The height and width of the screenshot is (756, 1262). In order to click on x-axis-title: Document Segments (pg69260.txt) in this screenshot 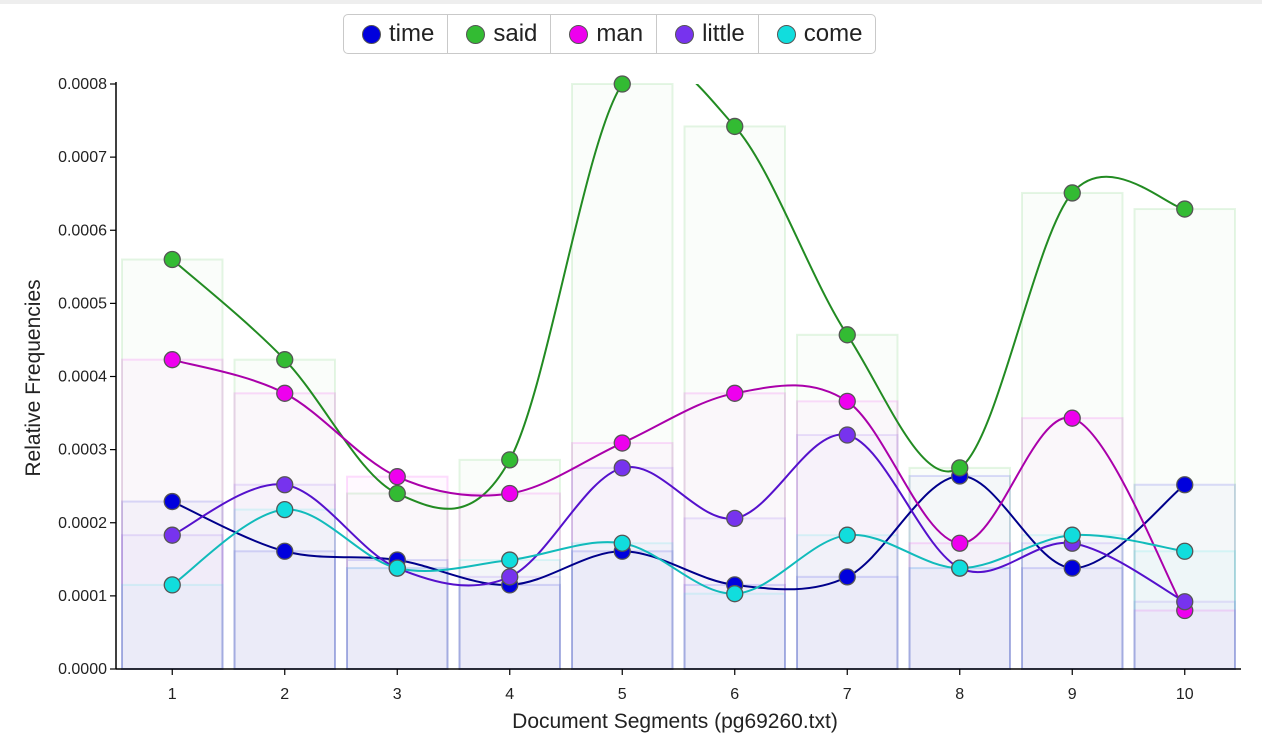, I will do `click(675, 721)`.